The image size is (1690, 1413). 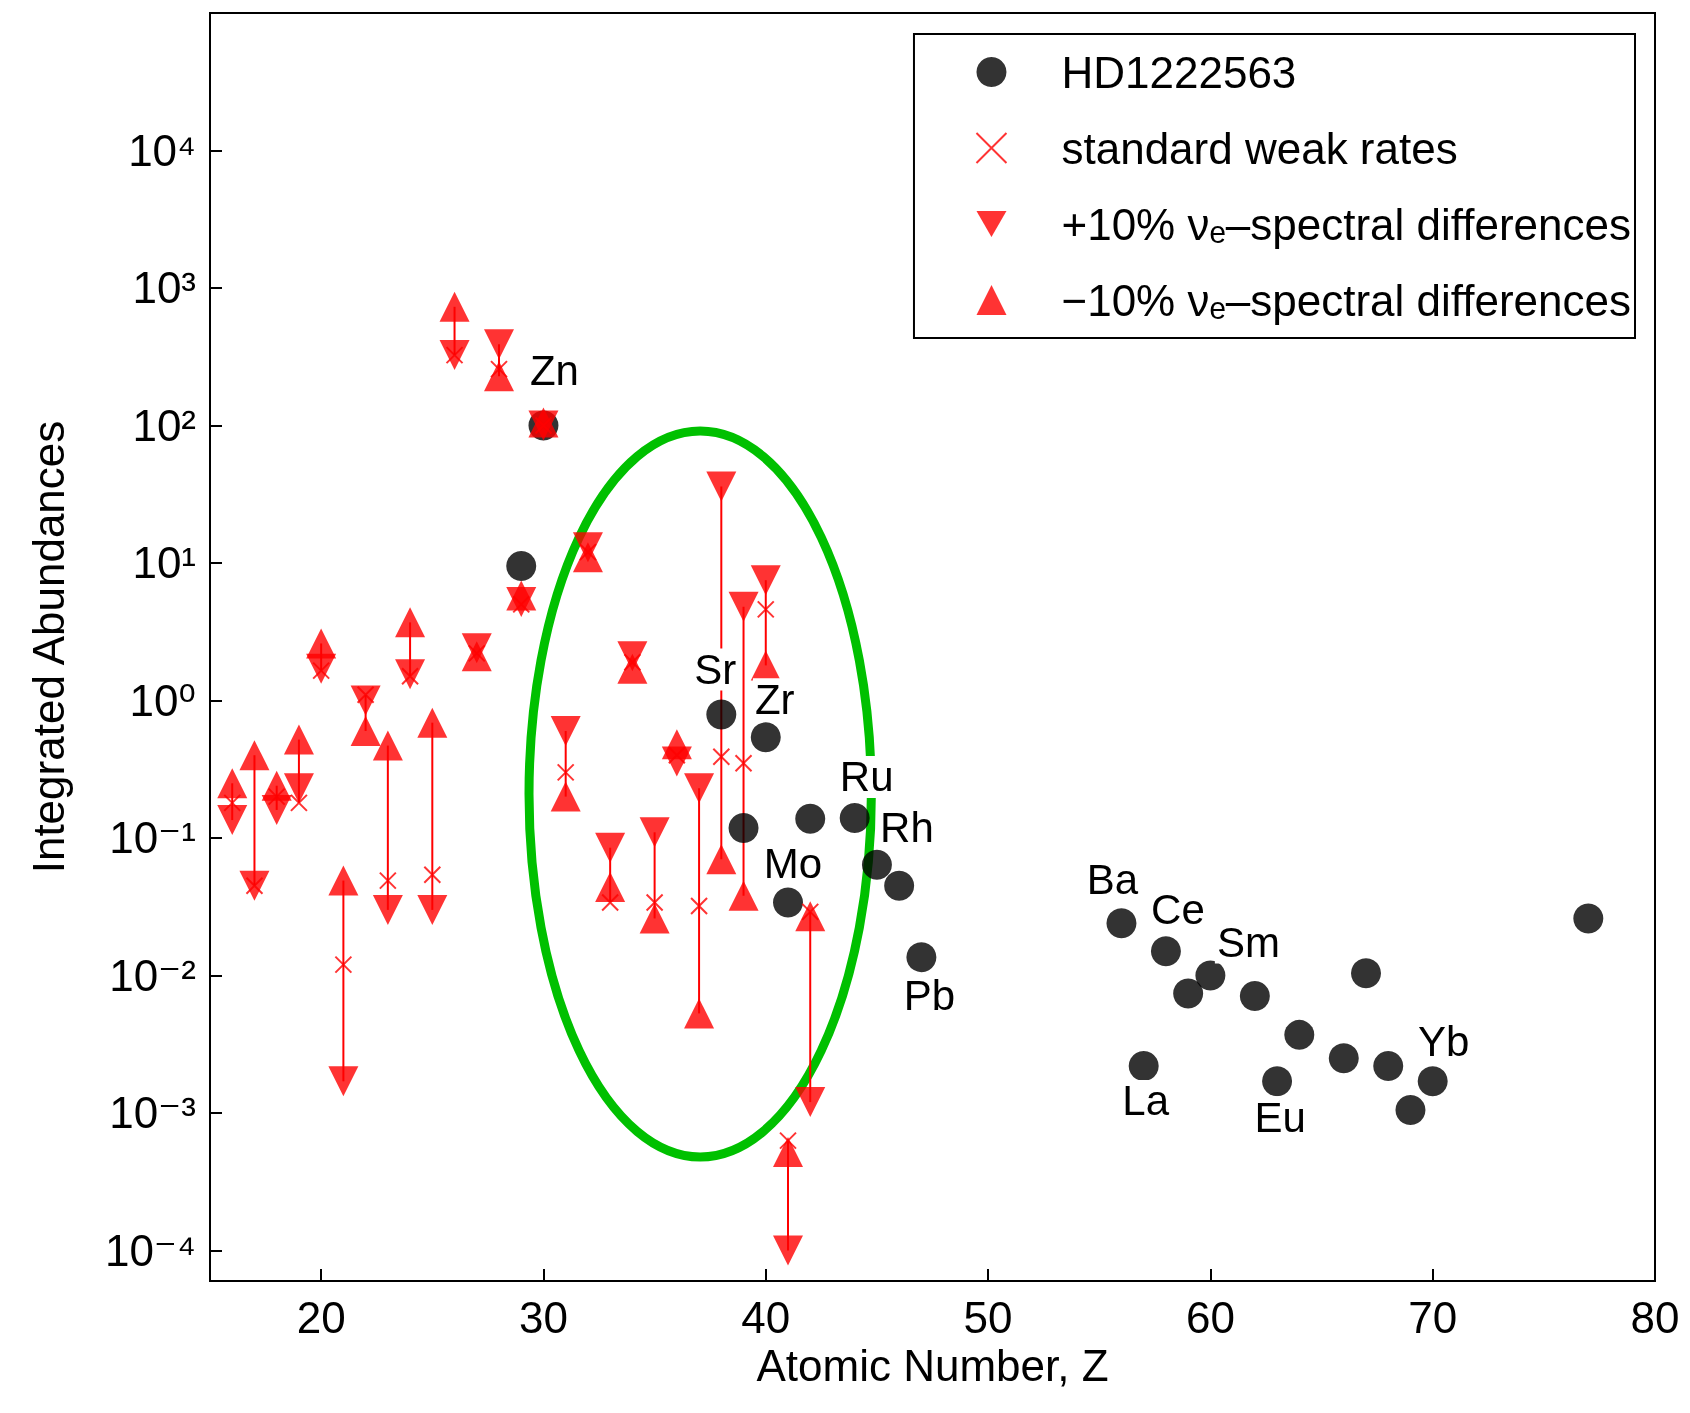 What do you see at coordinates (48, 647) in the screenshot?
I see `y-axis-title: Integrated Abundances` at bounding box center [48, 647].